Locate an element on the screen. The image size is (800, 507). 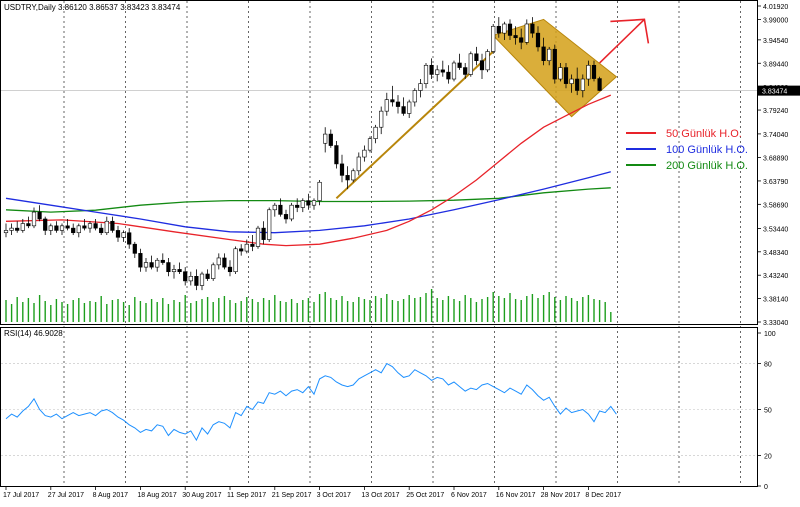
y-tick-label: 3.48340 is located at coordinates (775, 253).